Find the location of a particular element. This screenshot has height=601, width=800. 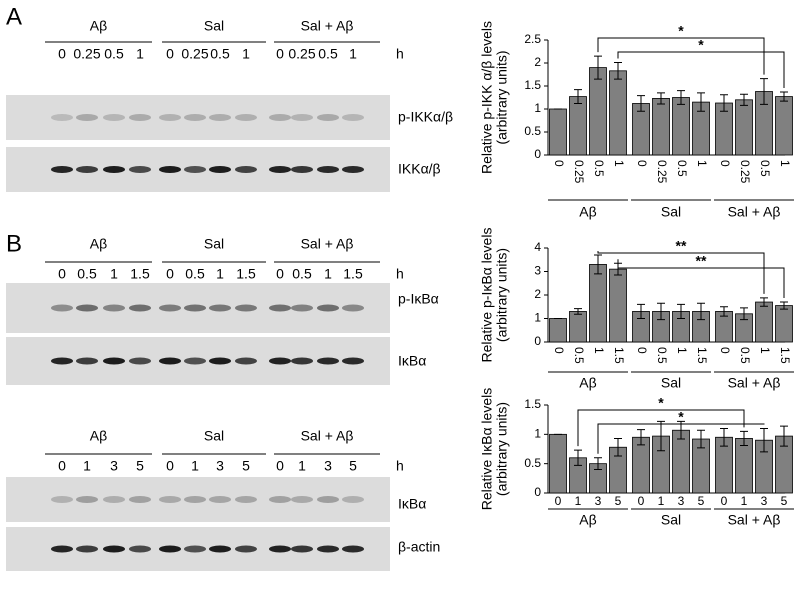

x-tick-label: 3 is located at coordinates (764, 501).